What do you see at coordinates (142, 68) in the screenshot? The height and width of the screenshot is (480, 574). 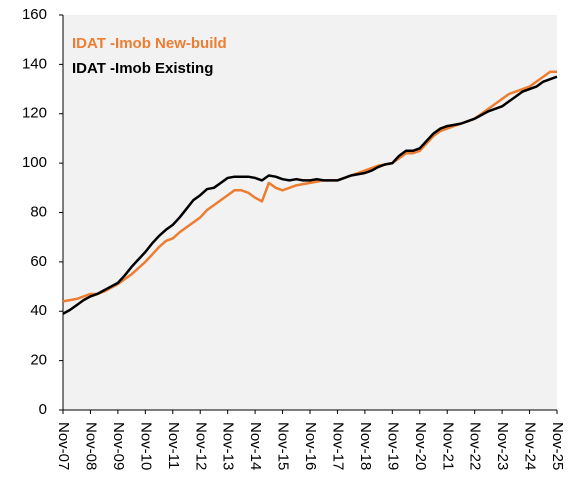 I see `legend-entry: IDAT -Imob Existing` at bounding box center [142, 68].